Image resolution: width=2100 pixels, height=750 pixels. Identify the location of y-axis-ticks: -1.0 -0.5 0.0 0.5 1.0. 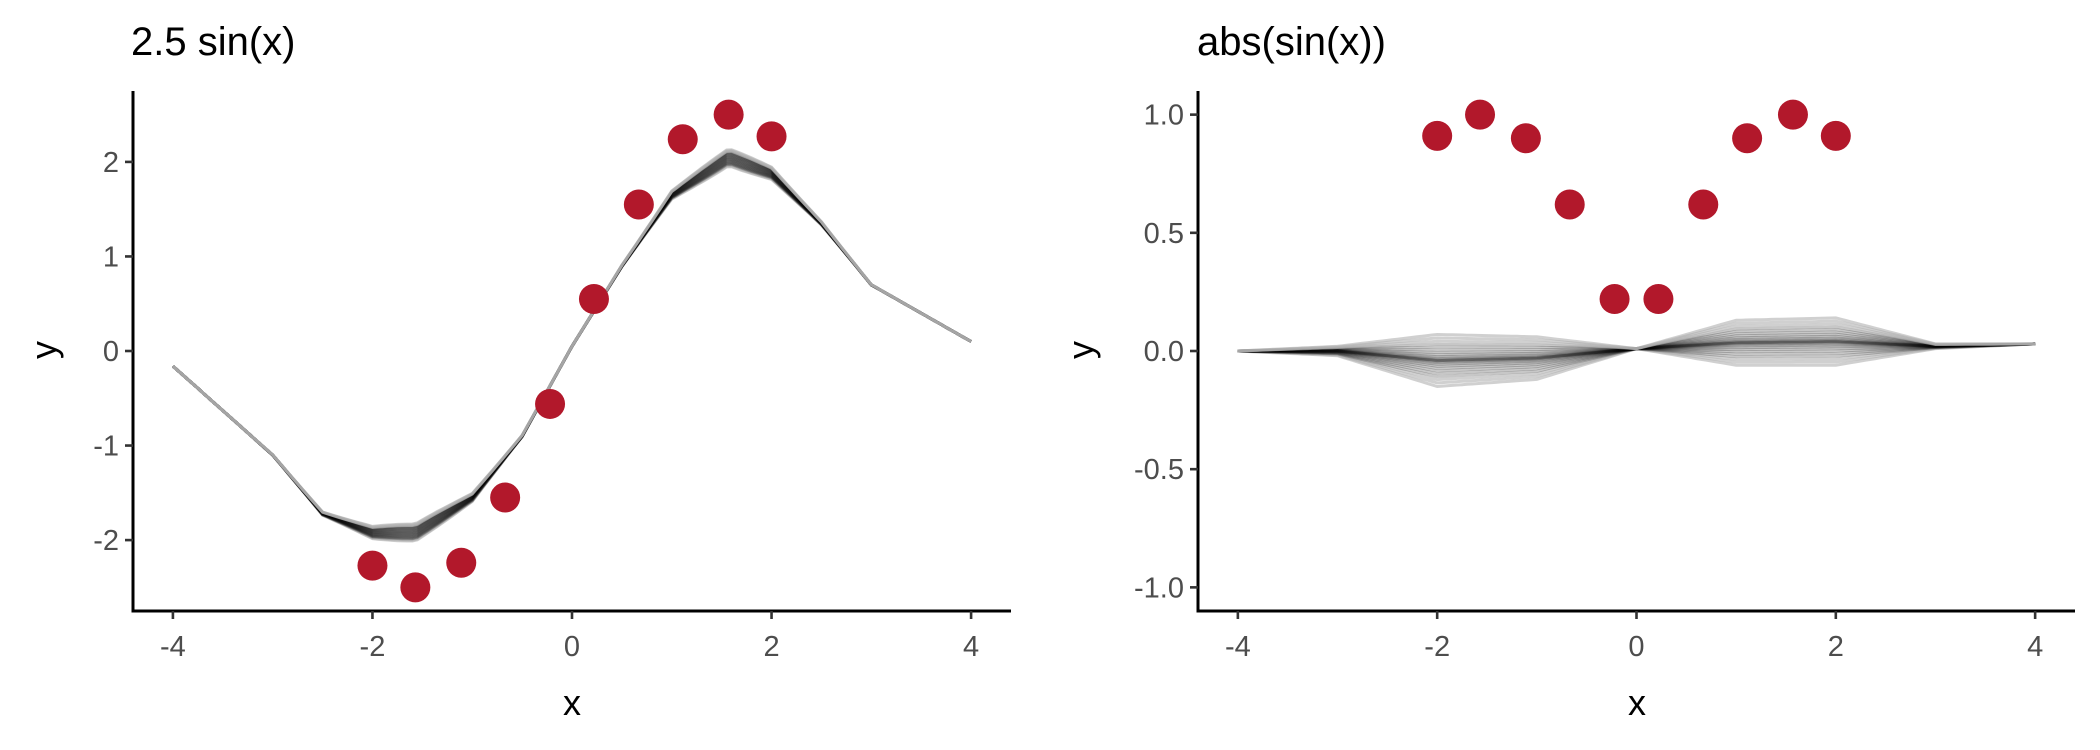
(1166, 352).